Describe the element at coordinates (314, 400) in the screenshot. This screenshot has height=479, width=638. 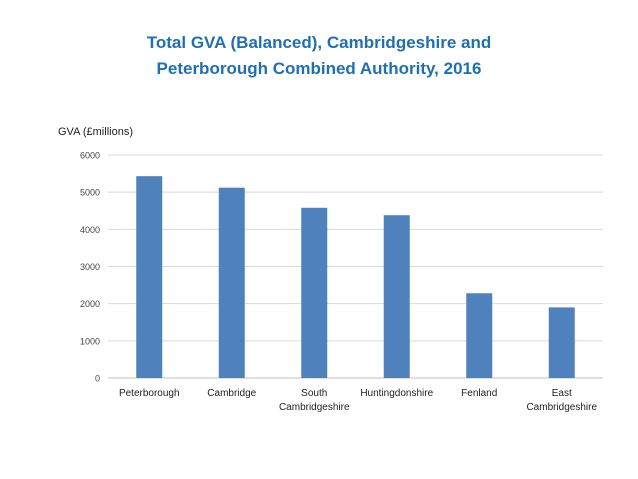
I see `x-tick-label: South Cambridgeshire` at that location.